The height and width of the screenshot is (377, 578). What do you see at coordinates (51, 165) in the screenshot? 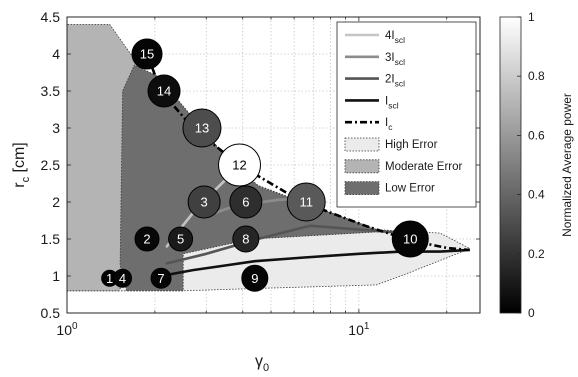
I see `y-tick-label: 2.5` at bounding box center [51, 165].